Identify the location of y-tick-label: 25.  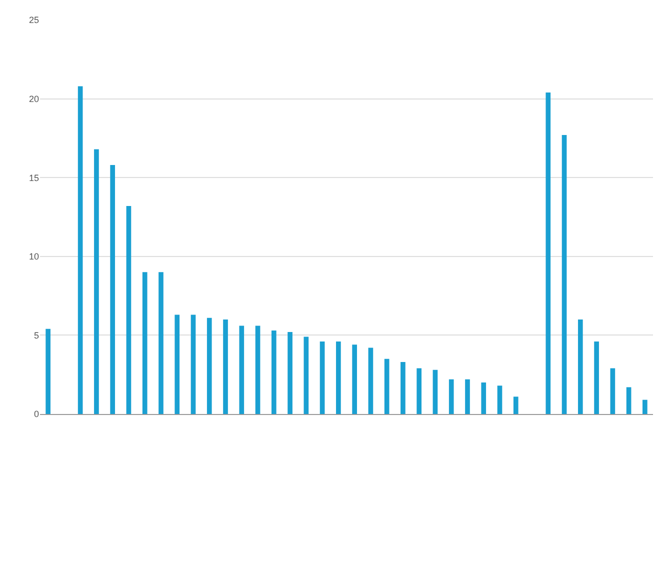
(33, 20).